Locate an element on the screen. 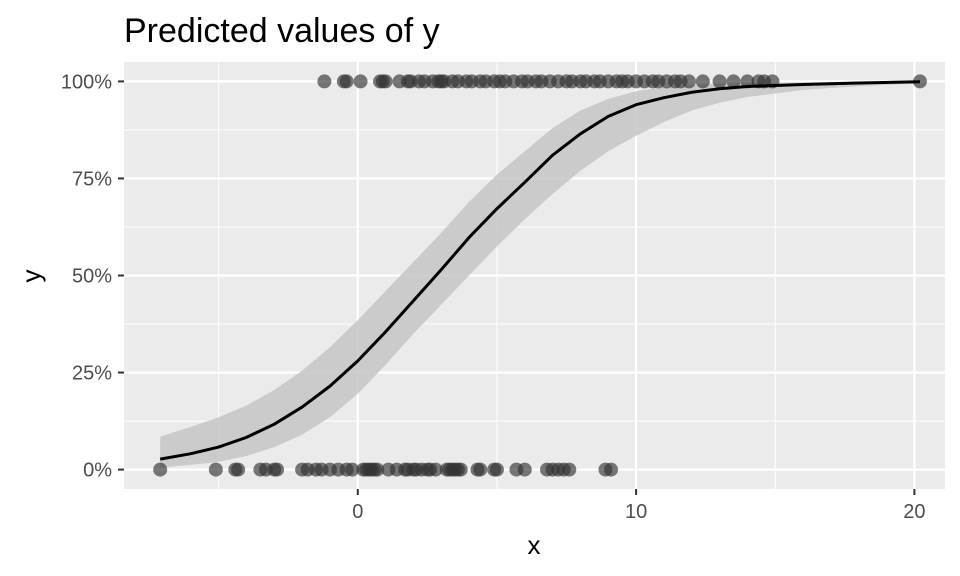 This screenshot has height=576, width=960. chart-title: Predicted values of y is located at coordinates (282, 31).